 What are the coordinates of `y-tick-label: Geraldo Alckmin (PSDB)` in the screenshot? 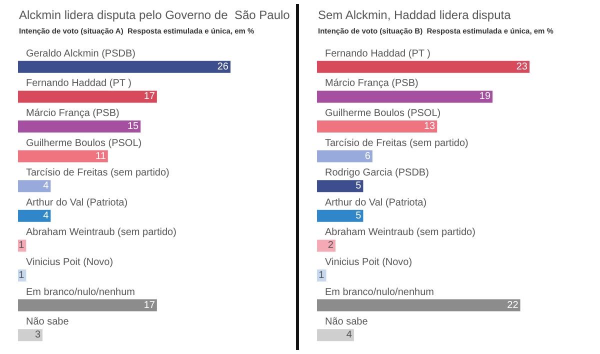 It's located at (81, 54).